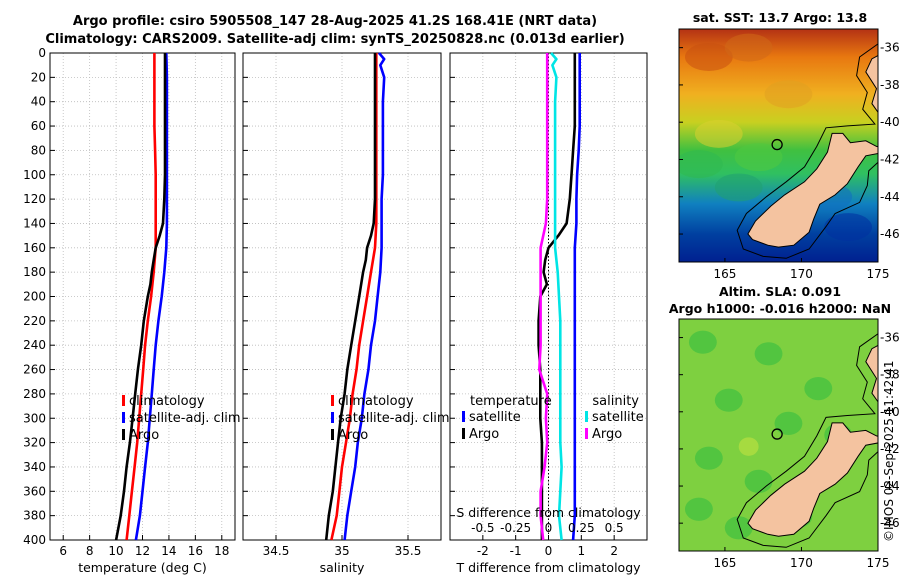 Image resolution: width=900 pixels, height=580 pixels. Describe the element at coordinates (890, 122) in the screenshot. I see `map-y-tick-label: -40` at that location.